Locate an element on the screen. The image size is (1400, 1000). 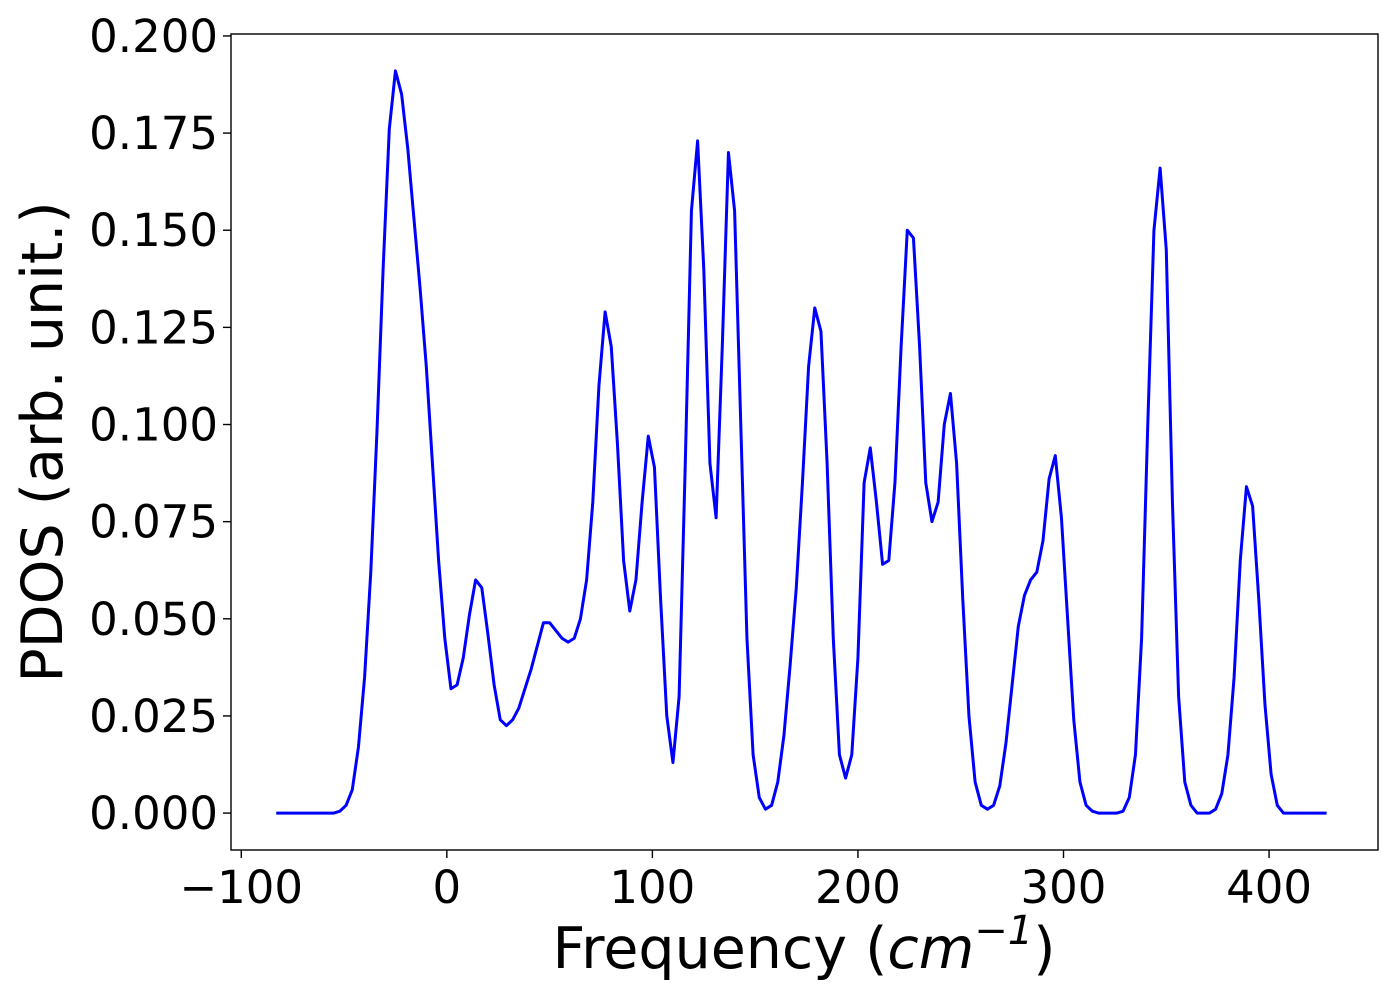
y-tick-label: 0.200 is located at coordinates (153, 36).